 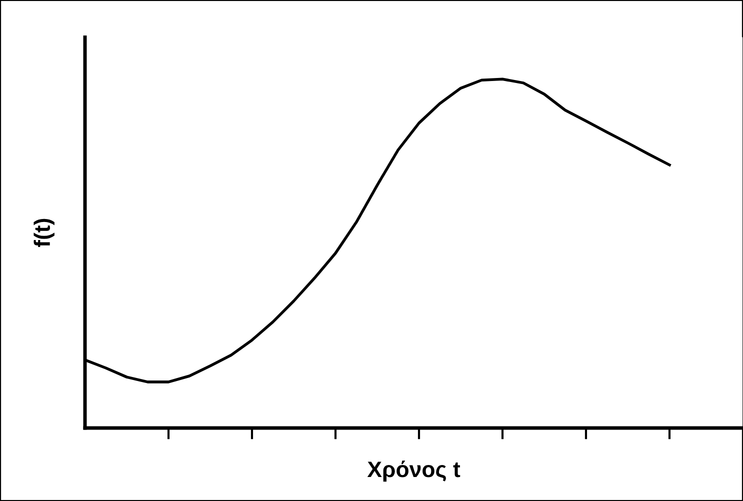 I want to click on y-axis-title: f(t), so click(x=44, y=233).